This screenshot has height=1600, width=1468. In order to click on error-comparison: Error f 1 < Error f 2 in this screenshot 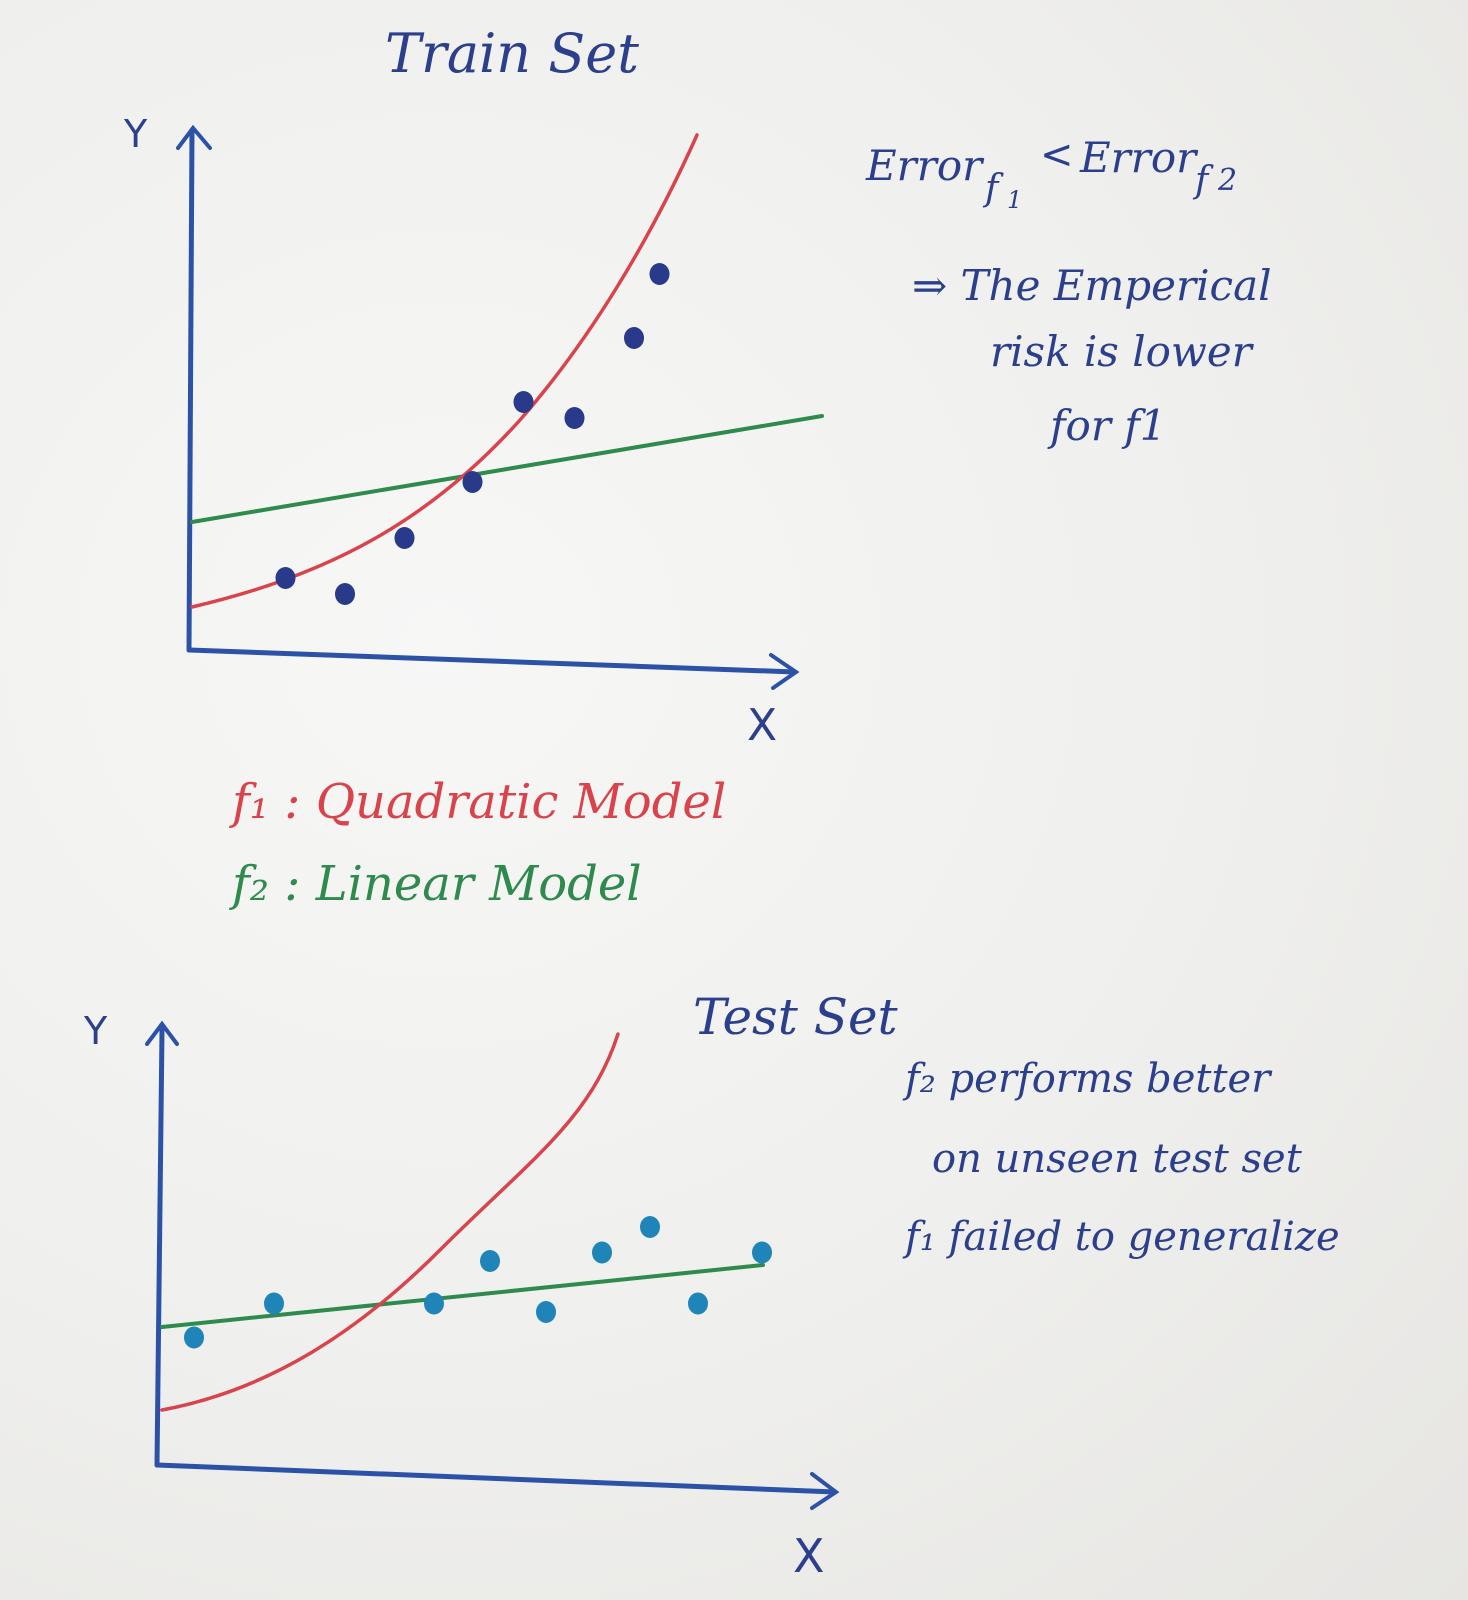, I will do `click(1051, 173)`.